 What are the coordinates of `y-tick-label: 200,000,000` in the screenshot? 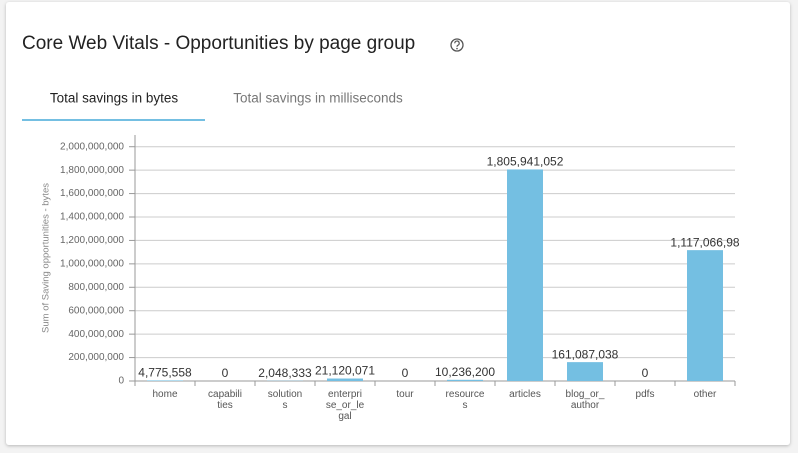 It's located at (96, 357).